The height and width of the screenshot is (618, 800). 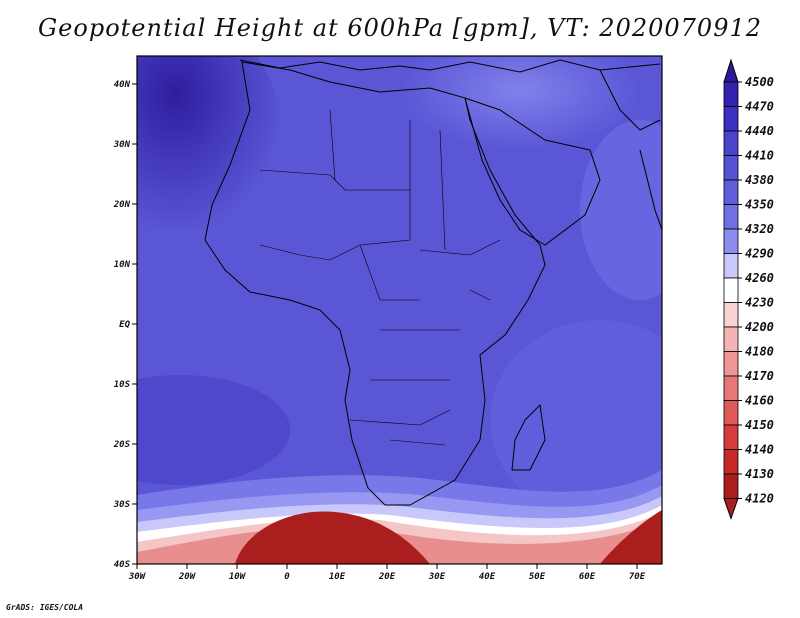 I want to click on colorbar-label: 4350, so click(x=759, y=205).